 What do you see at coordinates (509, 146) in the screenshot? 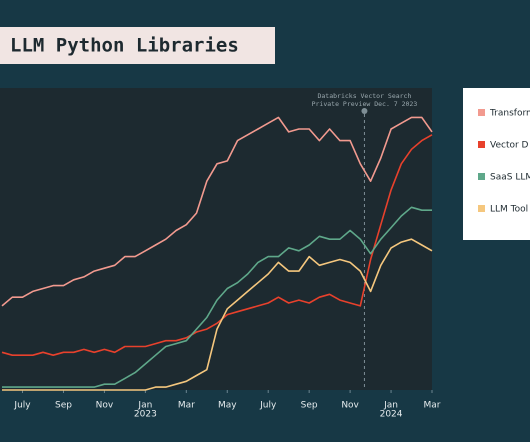
I see `legend-label: Vector D` at bounding box center [509, 146].